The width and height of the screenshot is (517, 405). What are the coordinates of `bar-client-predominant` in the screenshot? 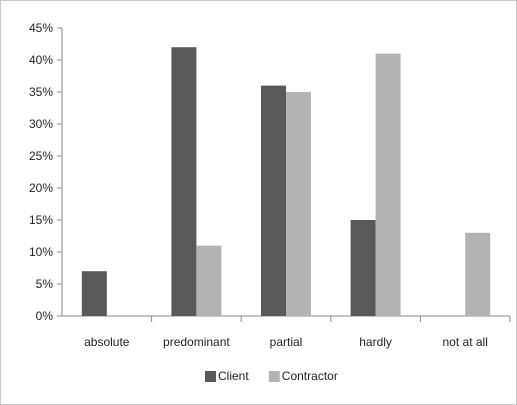 It's located at (184, 181).